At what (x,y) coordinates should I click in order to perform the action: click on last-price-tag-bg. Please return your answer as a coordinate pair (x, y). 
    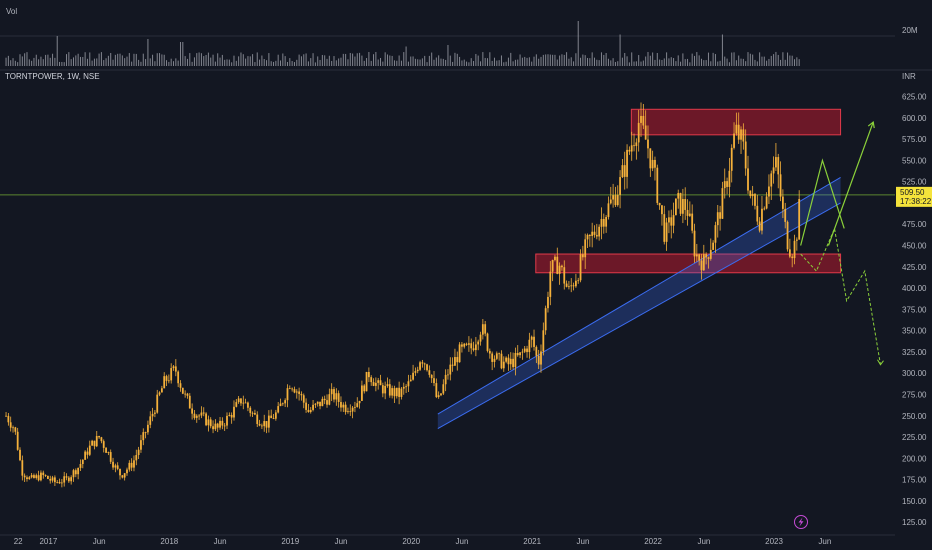
    Looking at the image, I should click on (914, 196).